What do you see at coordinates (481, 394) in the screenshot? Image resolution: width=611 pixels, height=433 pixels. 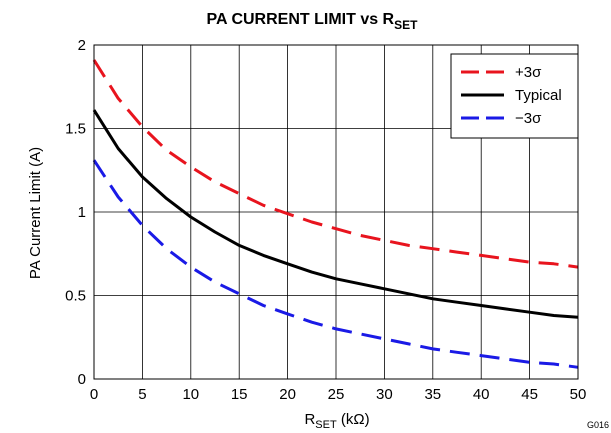 I see `x-tick-label: 40` at bounding box center [481, 394].